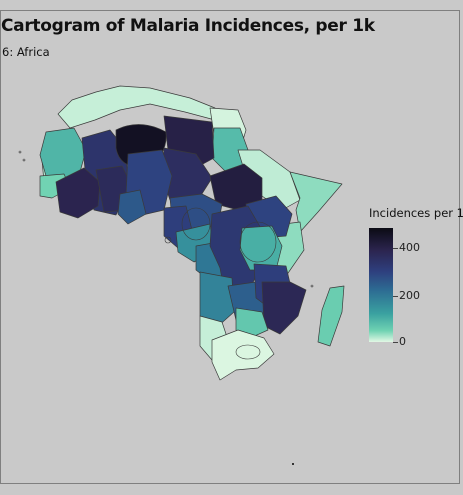 The height and width of the screenshot is (495, 463). I want to click on region-angola, so click(217, 300).